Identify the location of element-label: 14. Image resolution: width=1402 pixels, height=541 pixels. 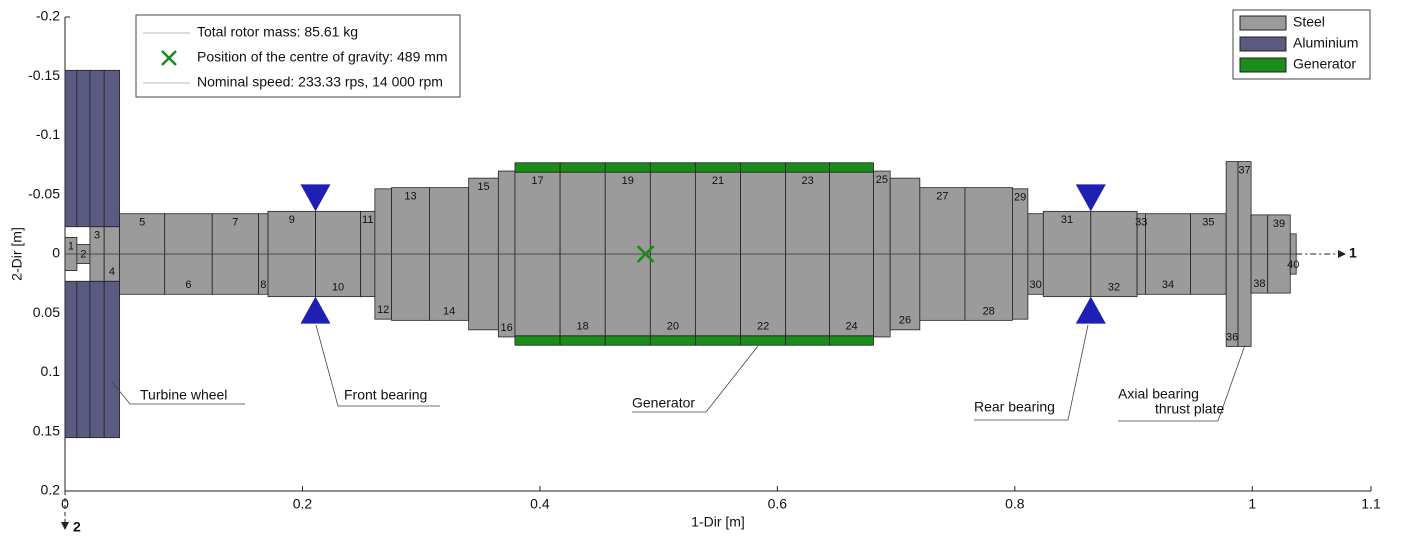
(449, 311).